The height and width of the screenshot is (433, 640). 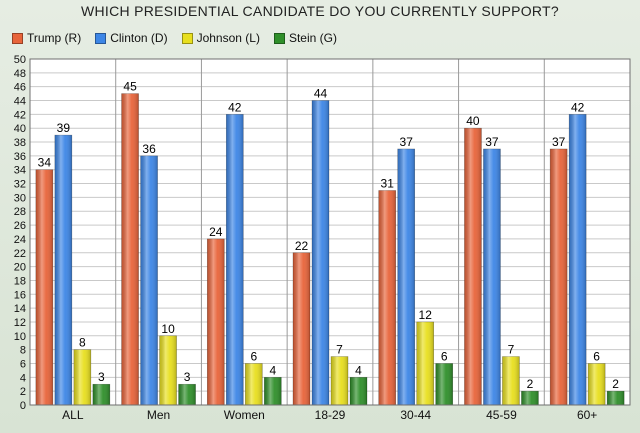 I want to click on y-tick-label: 32, so click(x=20, y=185).